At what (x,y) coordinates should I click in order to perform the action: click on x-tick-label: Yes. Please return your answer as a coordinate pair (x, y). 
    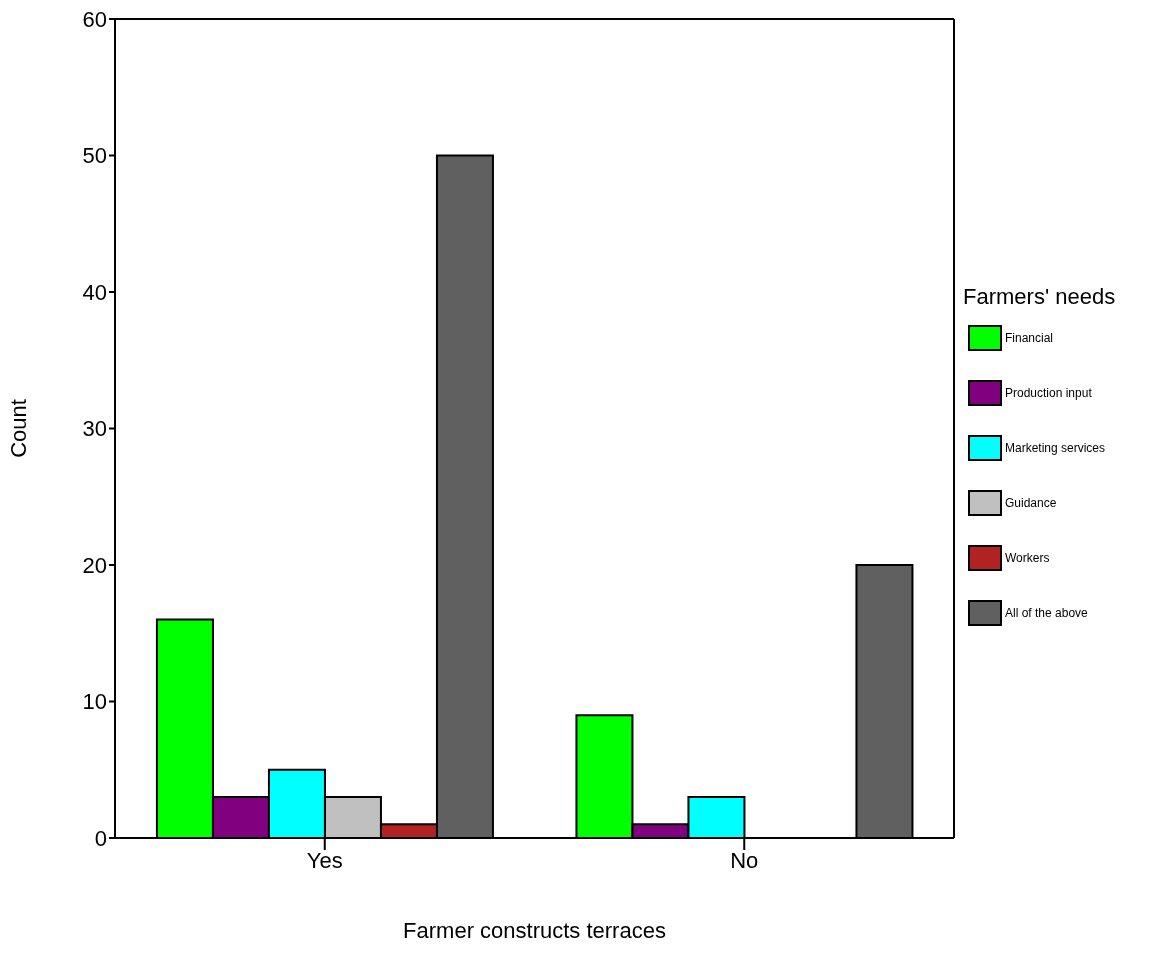
    Looking at the image, I should click on (324, 860).